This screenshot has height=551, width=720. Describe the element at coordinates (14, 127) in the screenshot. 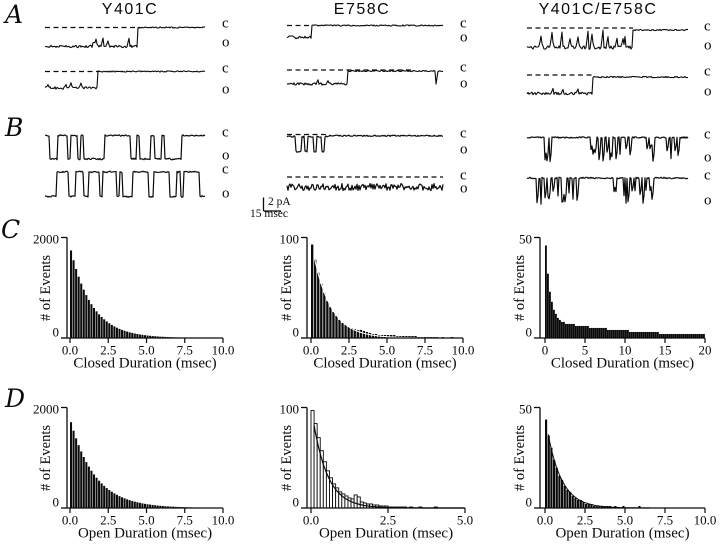

I see `panel-letter-b: B` at that location.